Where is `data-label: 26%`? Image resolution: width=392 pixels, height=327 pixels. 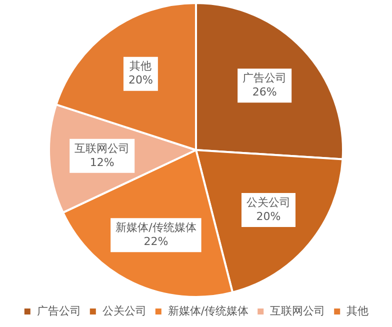 data-label: 26% is located at coordinates (264, 91).